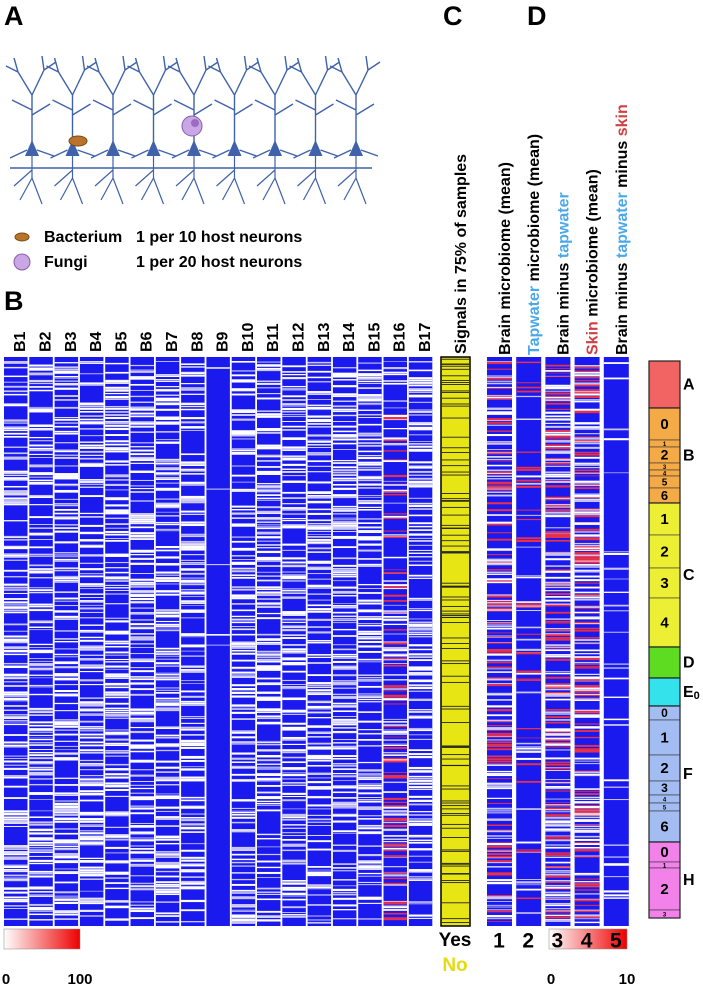  I want to click on group-label: A, so click(689, 385).